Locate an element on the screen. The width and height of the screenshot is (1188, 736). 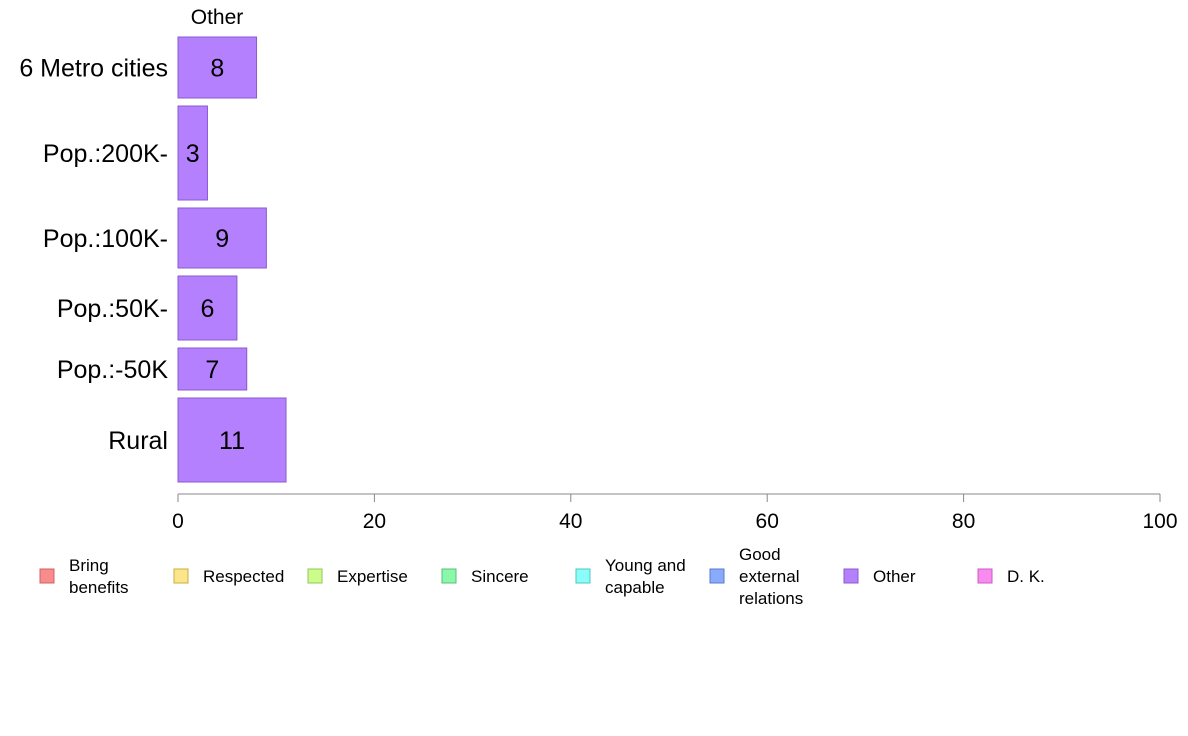
bar-rural is located at coordinates (232, 440).